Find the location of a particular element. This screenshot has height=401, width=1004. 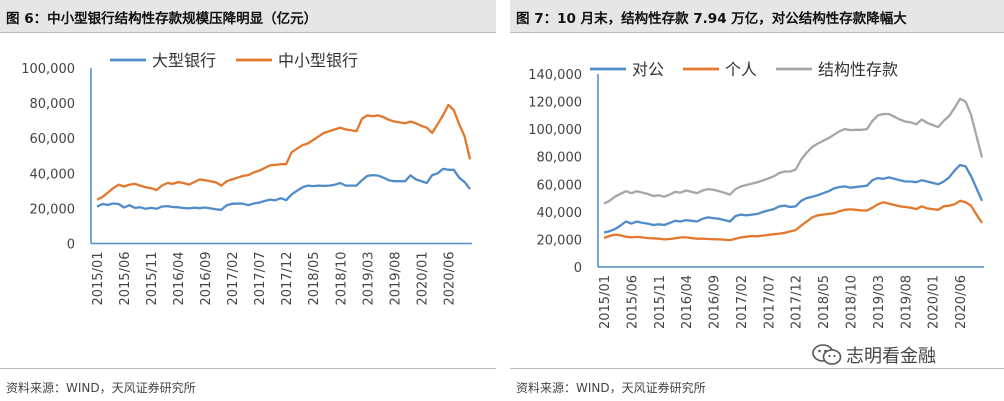

right-title-divider is located at coordinates (757, 32).